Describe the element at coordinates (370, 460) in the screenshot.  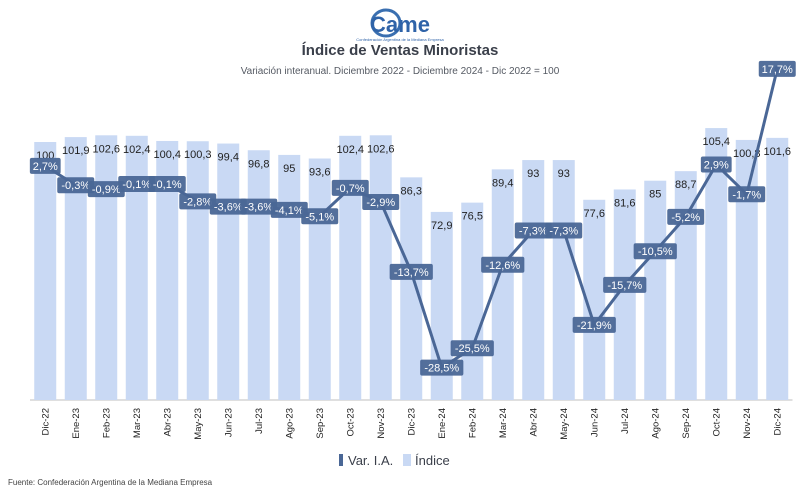
I see `legend-line-label: Var. I.A.` at that location.